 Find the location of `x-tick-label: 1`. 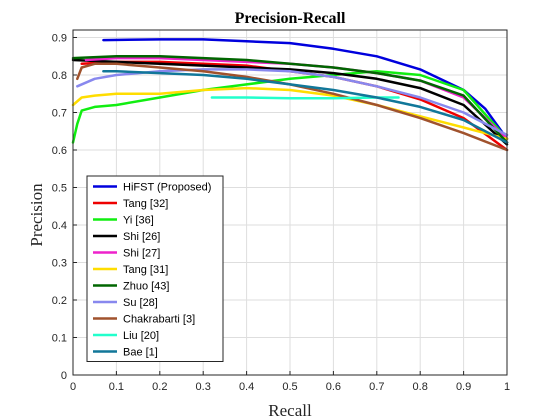

x-tick-label: 1 is located at coordinates (507, 387).